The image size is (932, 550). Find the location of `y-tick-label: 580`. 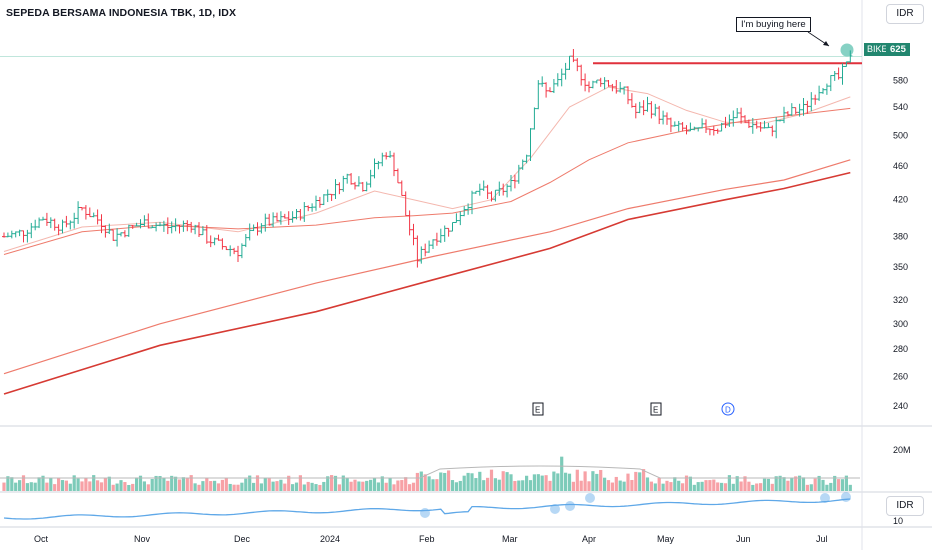

y-tick-label: 580 is located at coordinates (900, 81).